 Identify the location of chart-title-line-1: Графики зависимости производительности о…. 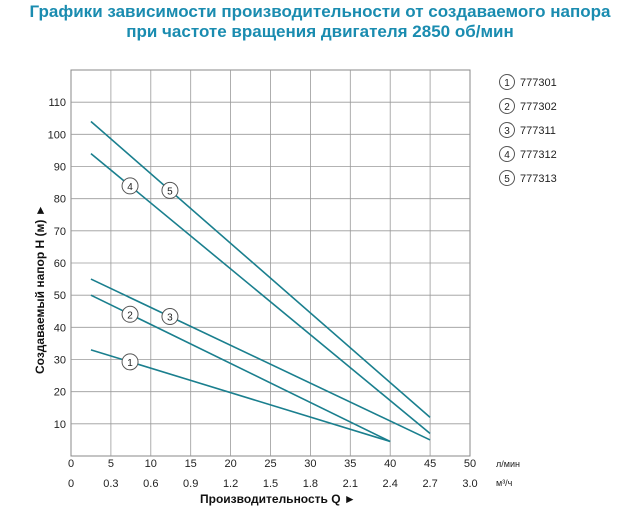
(320, 11).